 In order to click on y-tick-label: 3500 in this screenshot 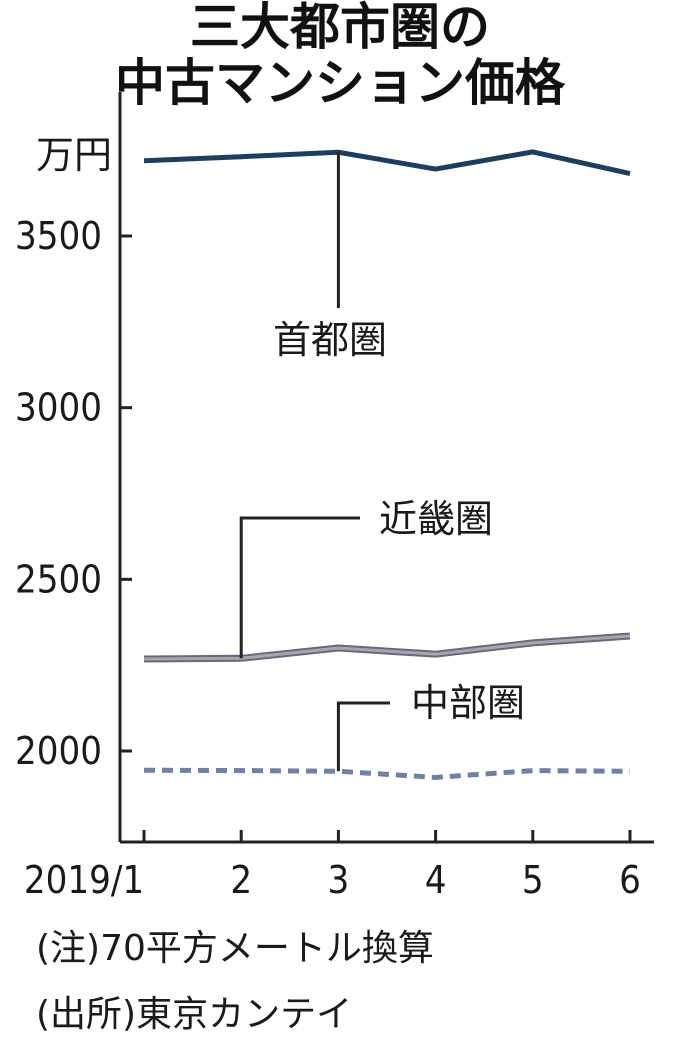, I will do `click(58, 236)`.